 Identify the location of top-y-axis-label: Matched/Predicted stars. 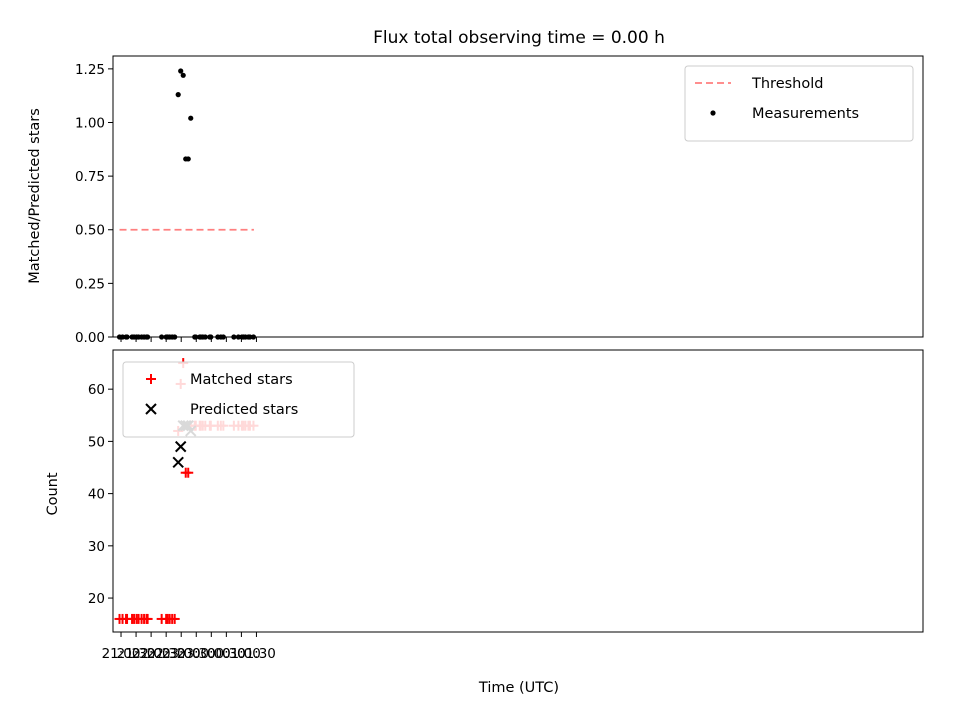
(35, 196).